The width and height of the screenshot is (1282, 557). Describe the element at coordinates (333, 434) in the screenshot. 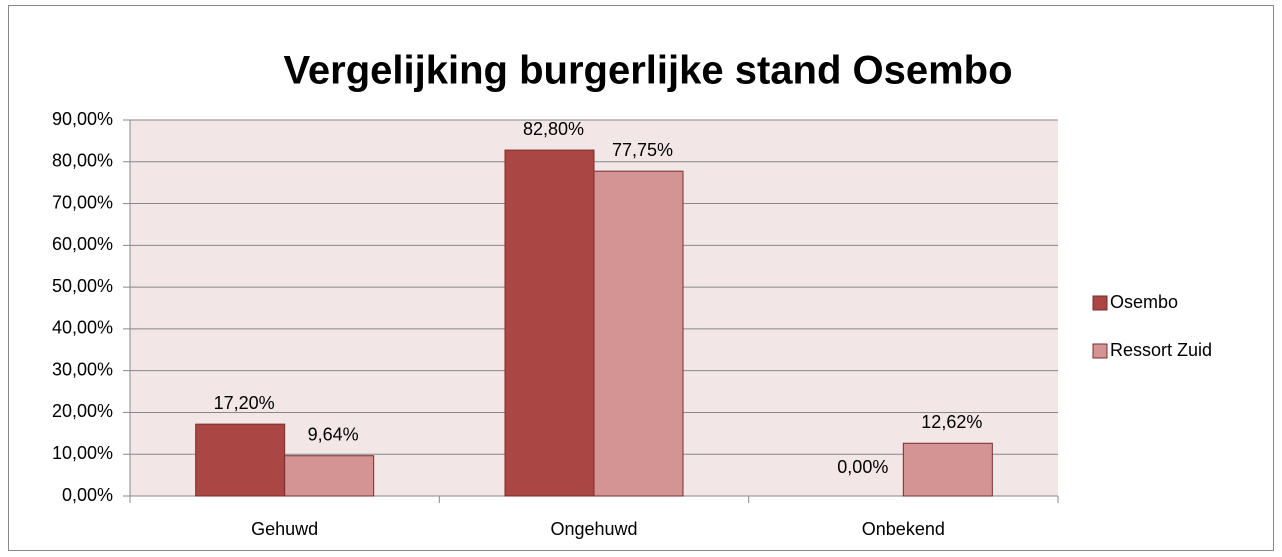

I see `value-label: 9,64%` at that location.